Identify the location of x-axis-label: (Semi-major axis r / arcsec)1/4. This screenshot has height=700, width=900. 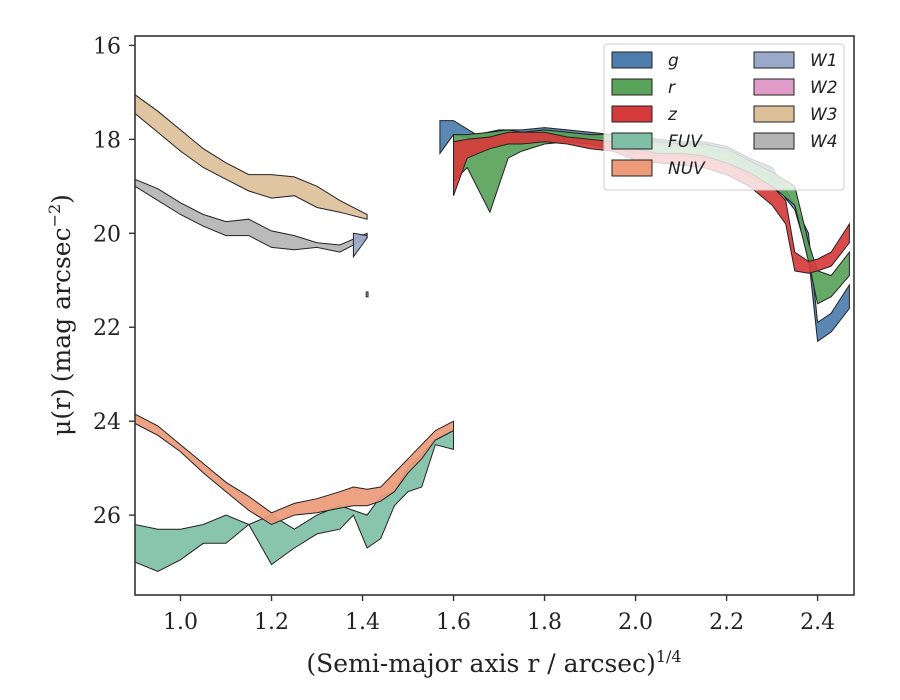
(493, 662).